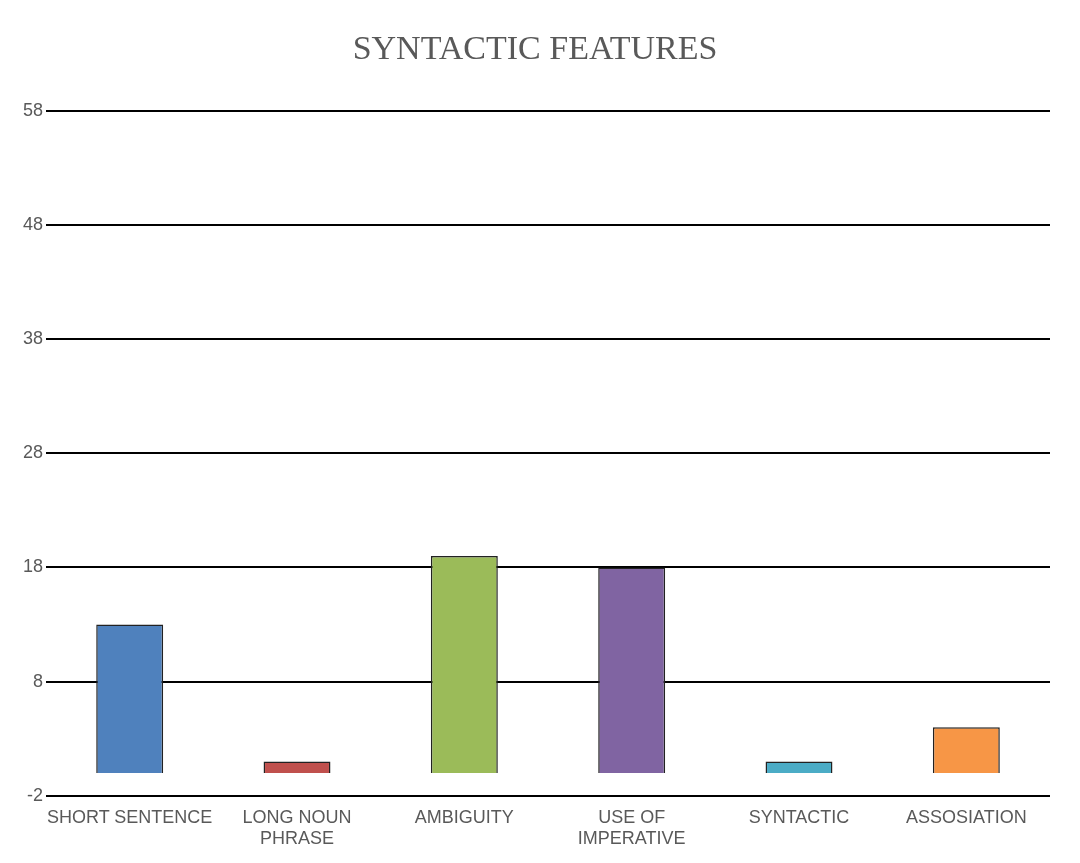 Image resolution: width=1080 pixels, height=863 pixels. What do you see at coordinates (130, 816) in the screenshot?
I see `x-tick-label: SHORT SENTENCE` at bounding box center [130, 816].